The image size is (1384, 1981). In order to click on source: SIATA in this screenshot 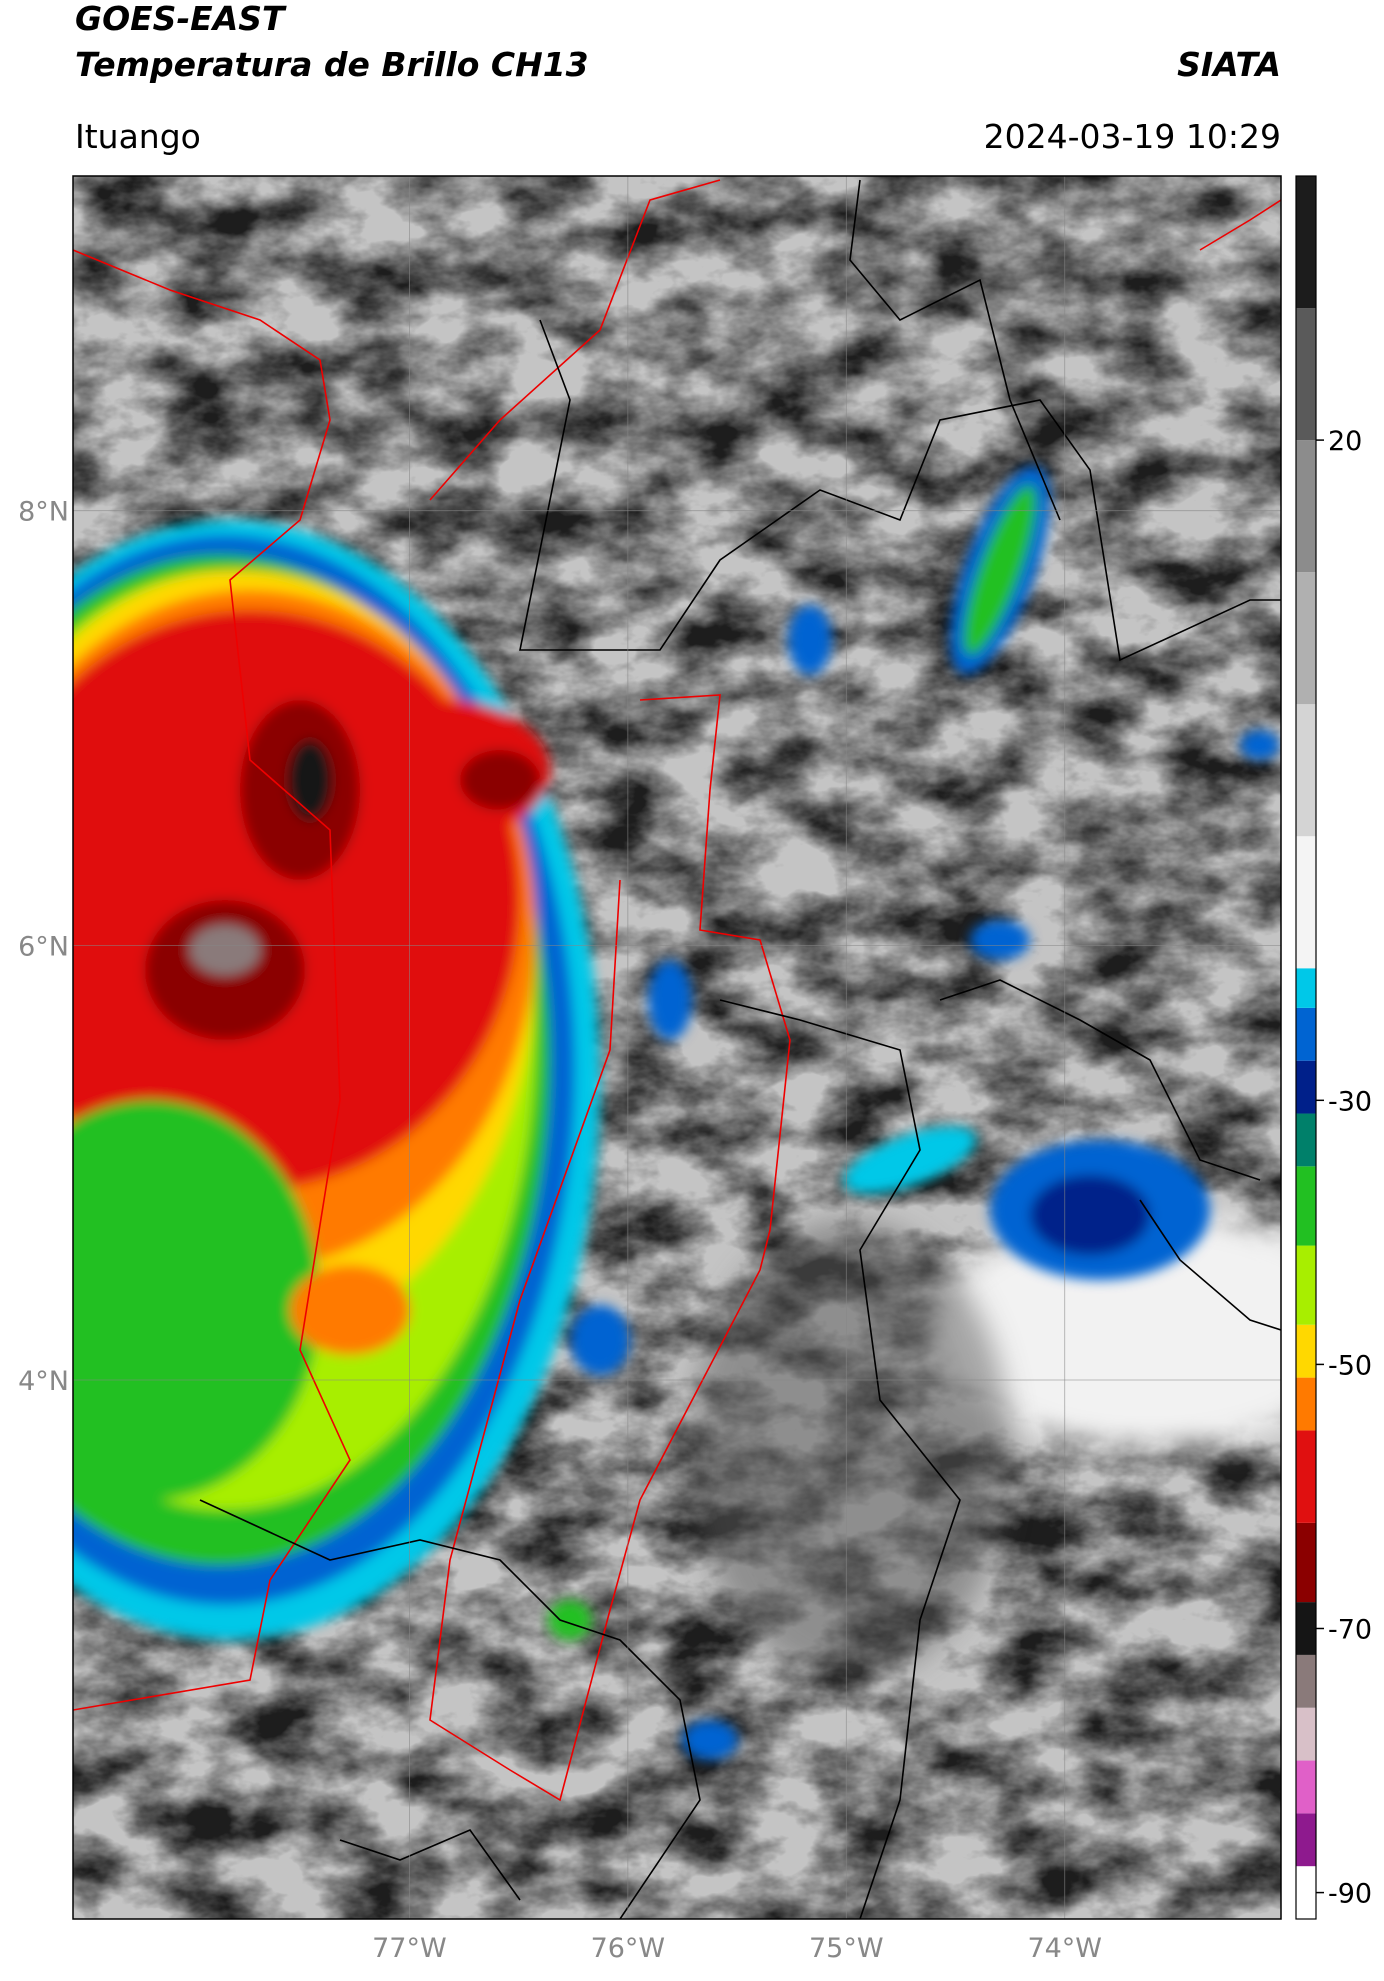, I will do `click(1229, 64)`.